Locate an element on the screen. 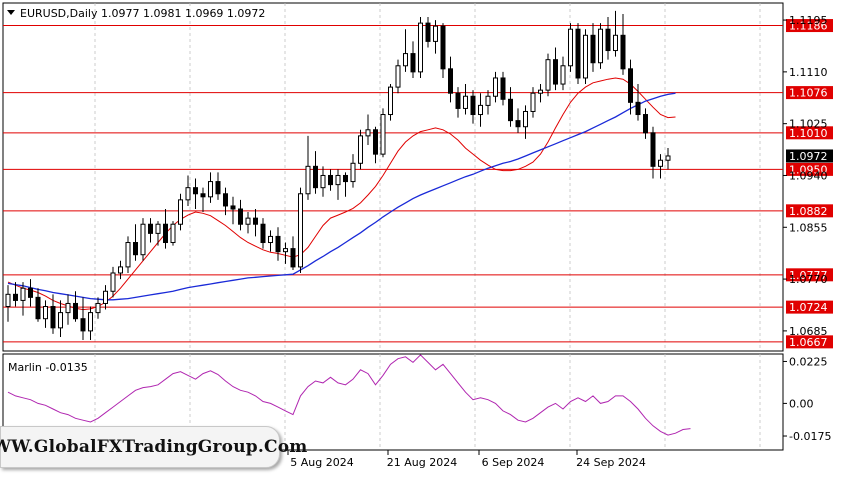 This screenshot has width=841, height=478. marlin-oscillator-line is located at coordinates (349, 395).